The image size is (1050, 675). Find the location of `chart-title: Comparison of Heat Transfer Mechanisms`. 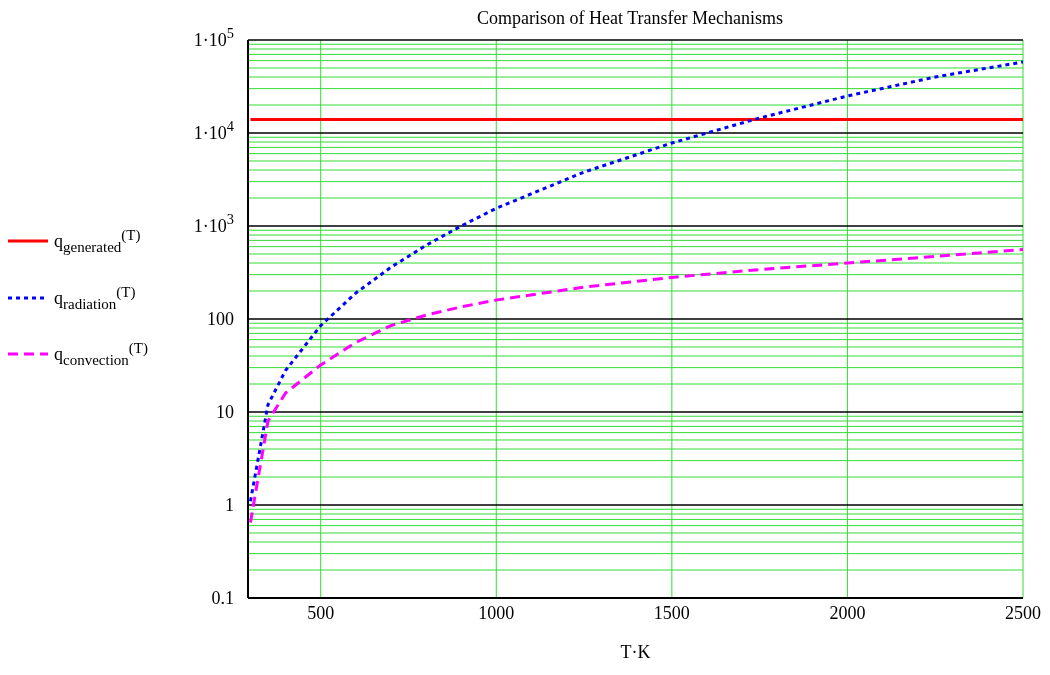

chart-title: Comparison of Heat Transfer Mechanisms is located at coordinates (630, 18).